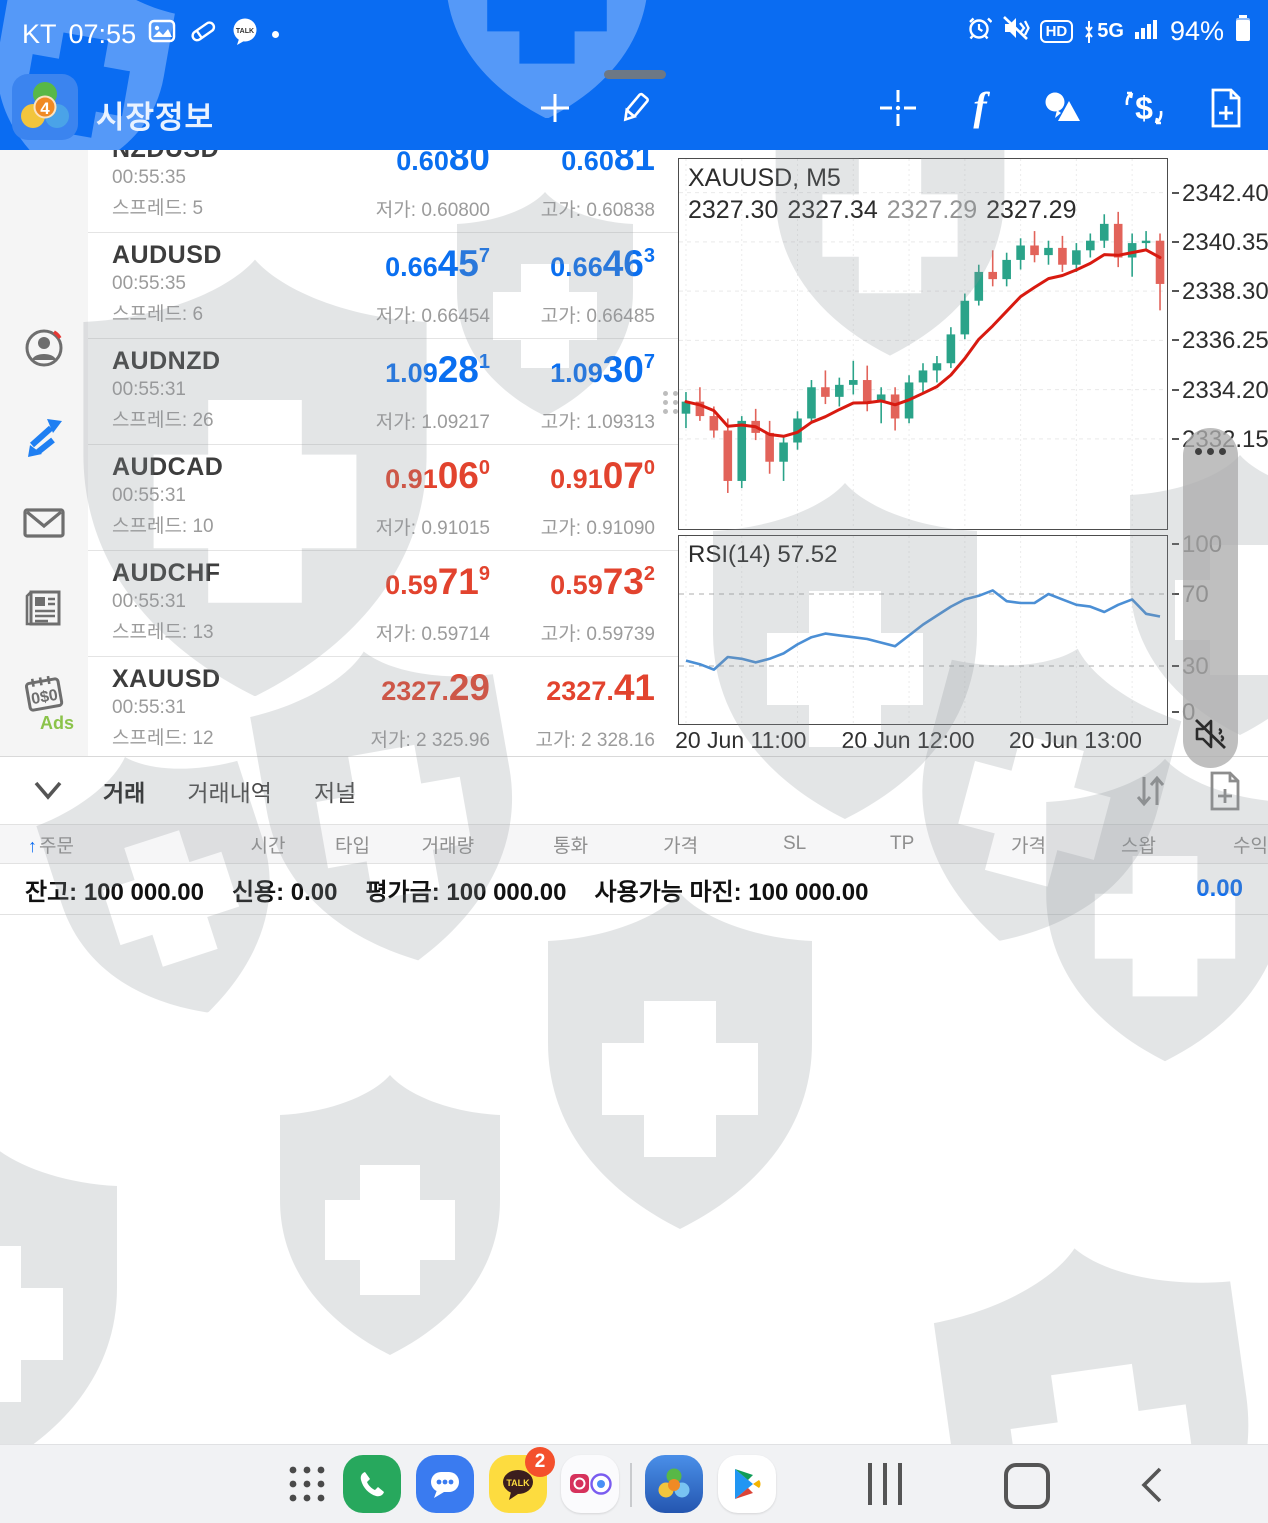 The width and height of the screenshot is (1268, 1523). What do you see at coordinates (555, 108) in the screenshot?
I see `add-symbol-button` at bounding box center [555, 108].